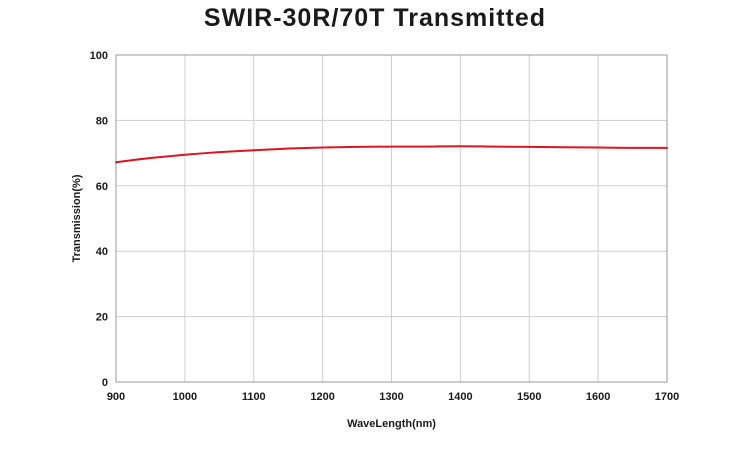 Image resolution: width=750 pixels, height=450 pixels. I want to click on y-tick-label: 40, so click(102, 252).